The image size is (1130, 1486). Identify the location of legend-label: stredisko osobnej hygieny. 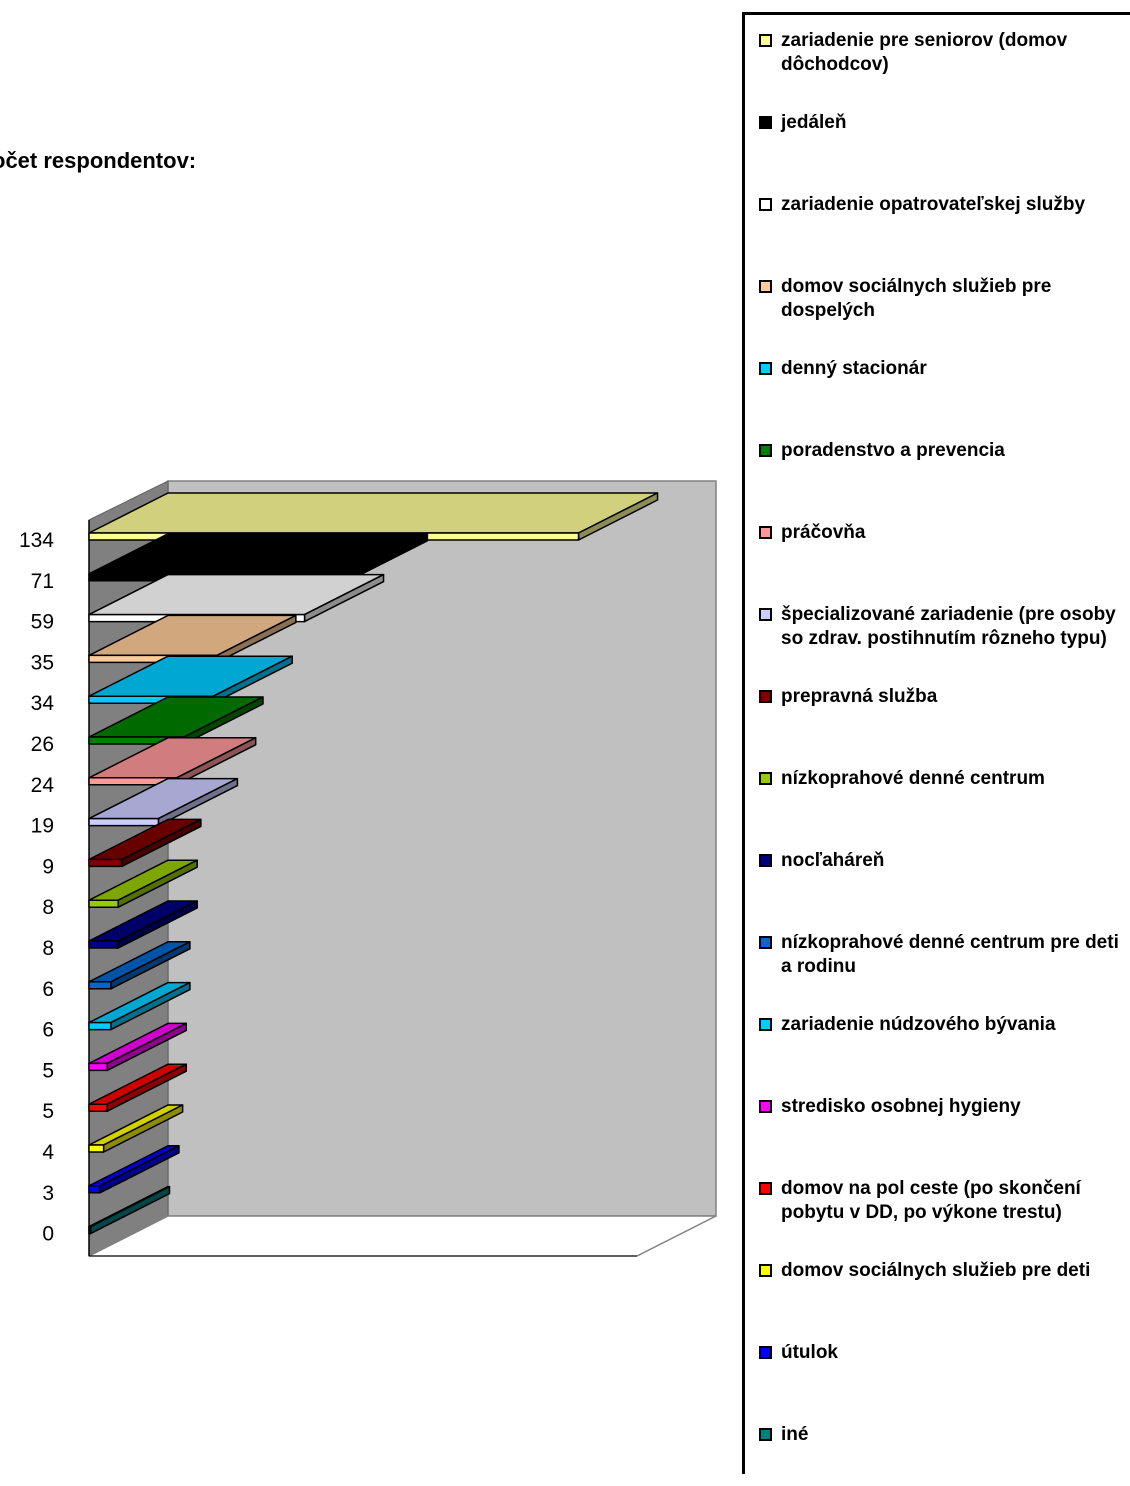
(901, 1106).